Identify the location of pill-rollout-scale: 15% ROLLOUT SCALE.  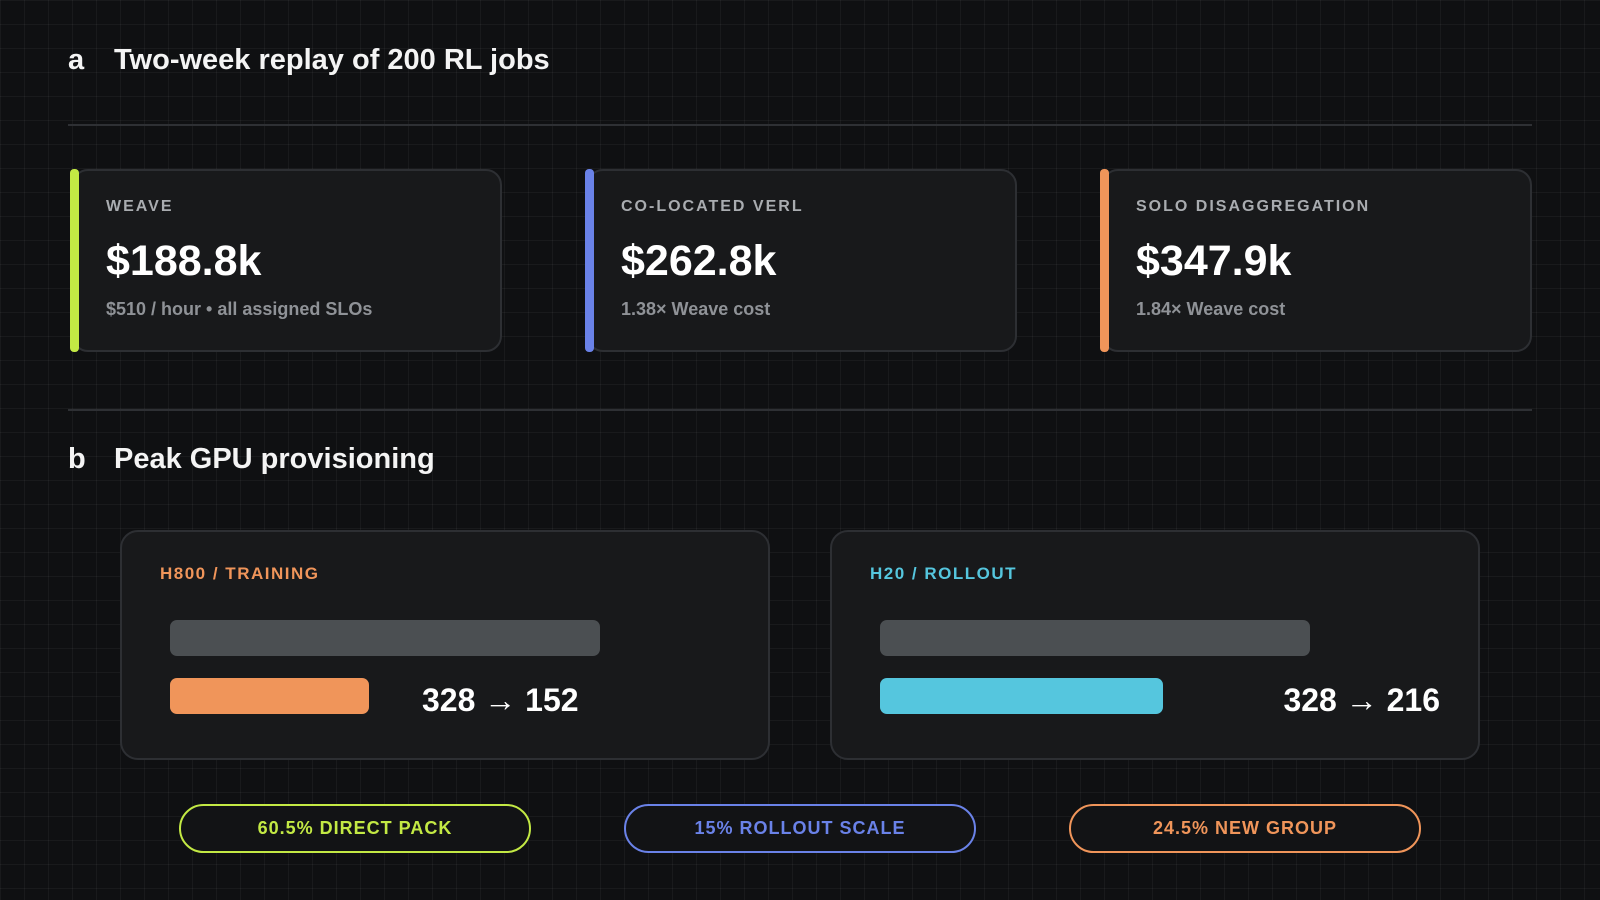
(800, 828).